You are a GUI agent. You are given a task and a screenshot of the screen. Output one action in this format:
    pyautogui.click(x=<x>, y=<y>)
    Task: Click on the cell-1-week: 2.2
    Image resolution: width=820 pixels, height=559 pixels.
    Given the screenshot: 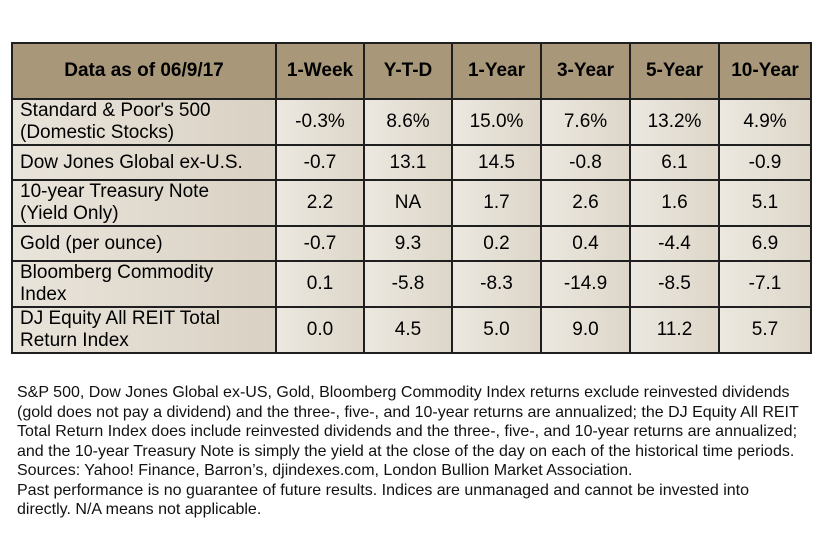 What is the action you would take?
    pyautogui.click(x=320, y=203)
    